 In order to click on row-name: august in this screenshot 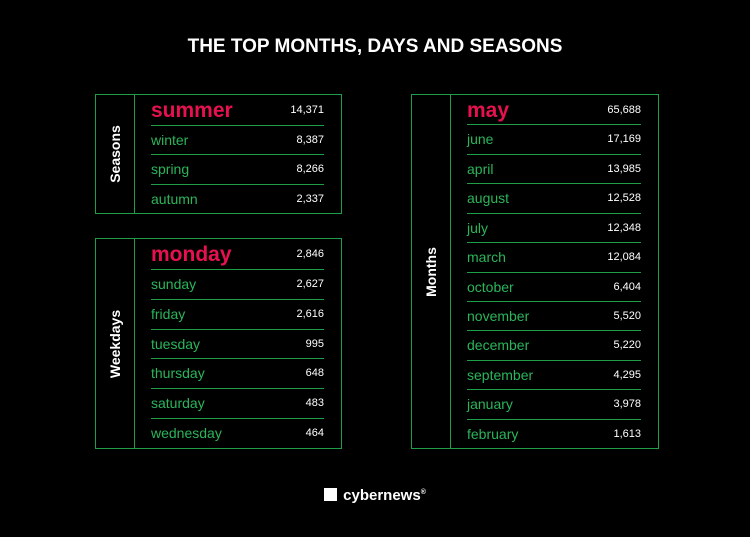, I will do `click(488, 198)`.